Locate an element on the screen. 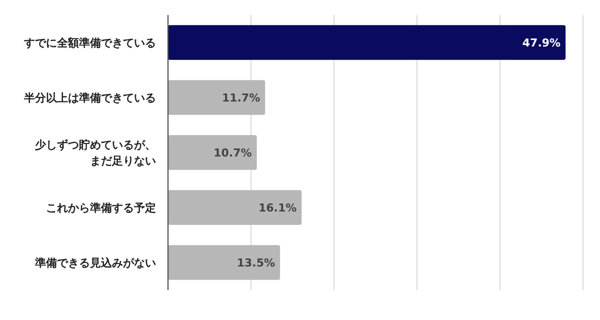 Image resolution: width=600 pixels, height=320 pixels. y-tick-label: これから準備する予定 is located at coordinates (101, 208).